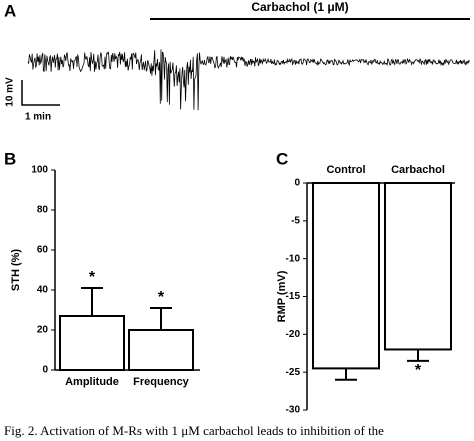  Describe the element at coordinates (43, 290) in the screenshot. I see `y-tick-label: 40` at that location.